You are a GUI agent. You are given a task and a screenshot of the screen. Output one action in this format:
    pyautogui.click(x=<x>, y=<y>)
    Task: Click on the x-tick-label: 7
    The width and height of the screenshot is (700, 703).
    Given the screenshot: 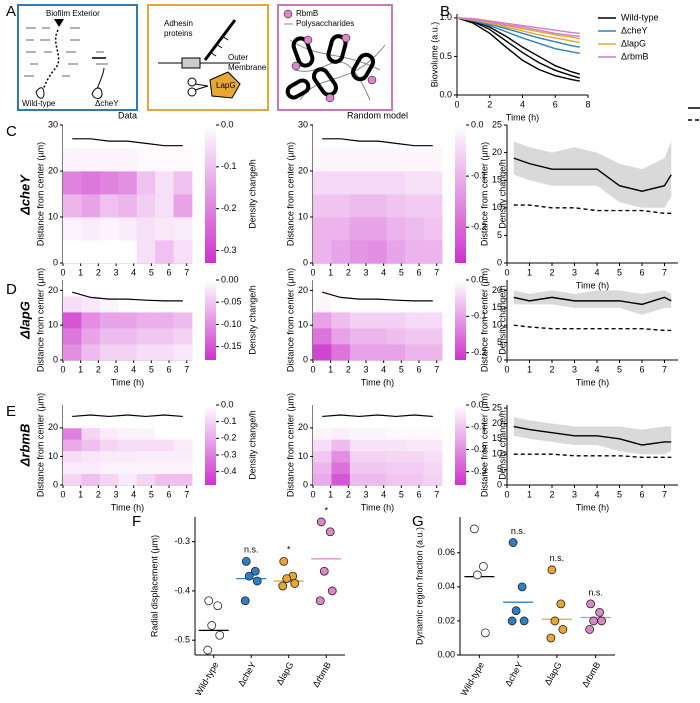 What is the action you would take?
    pyautogui.click(x=664, y=272)
    